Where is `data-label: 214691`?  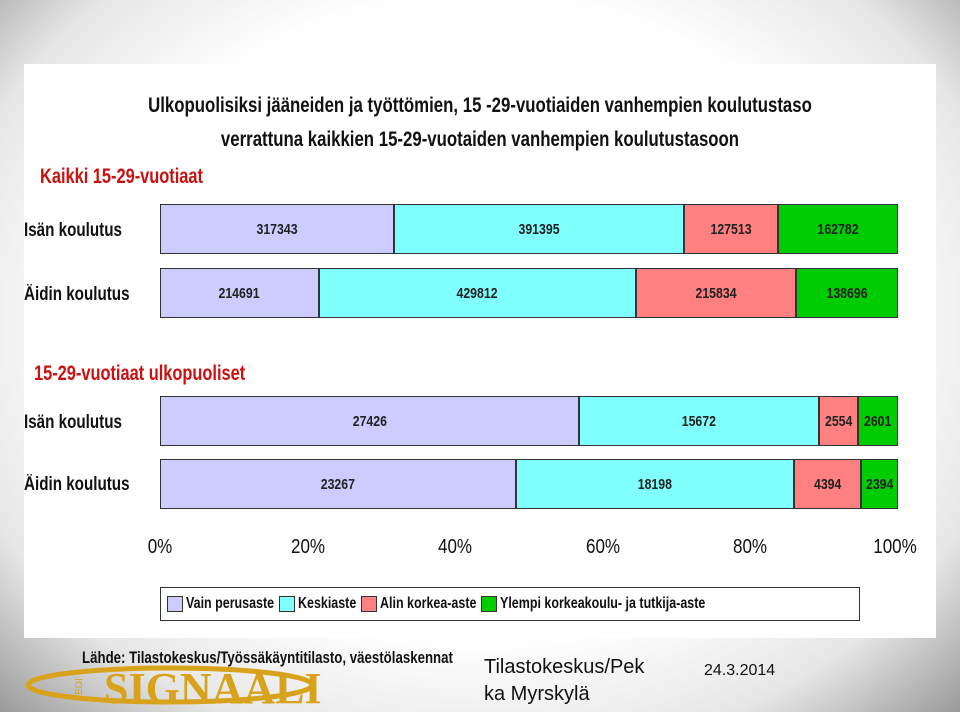 data-label: 214691 is located at coordinates (239, 293).